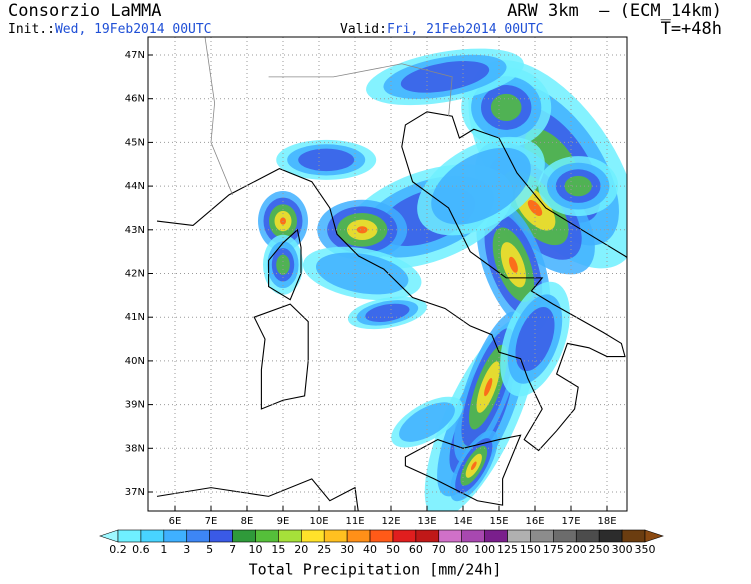 This screenshot has height=584, width=751. What do you see at coordinates (375, 570) in the screenshot?
I see `colorbar-title: Total Precipitation [mm/24h]` at bounding box center [375, 570].